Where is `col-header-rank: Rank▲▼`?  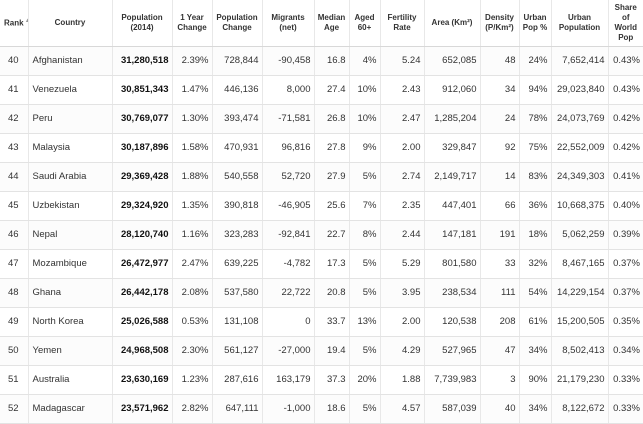 col-header-rank: Rank▲▼ is located at coordinates (14, 23).